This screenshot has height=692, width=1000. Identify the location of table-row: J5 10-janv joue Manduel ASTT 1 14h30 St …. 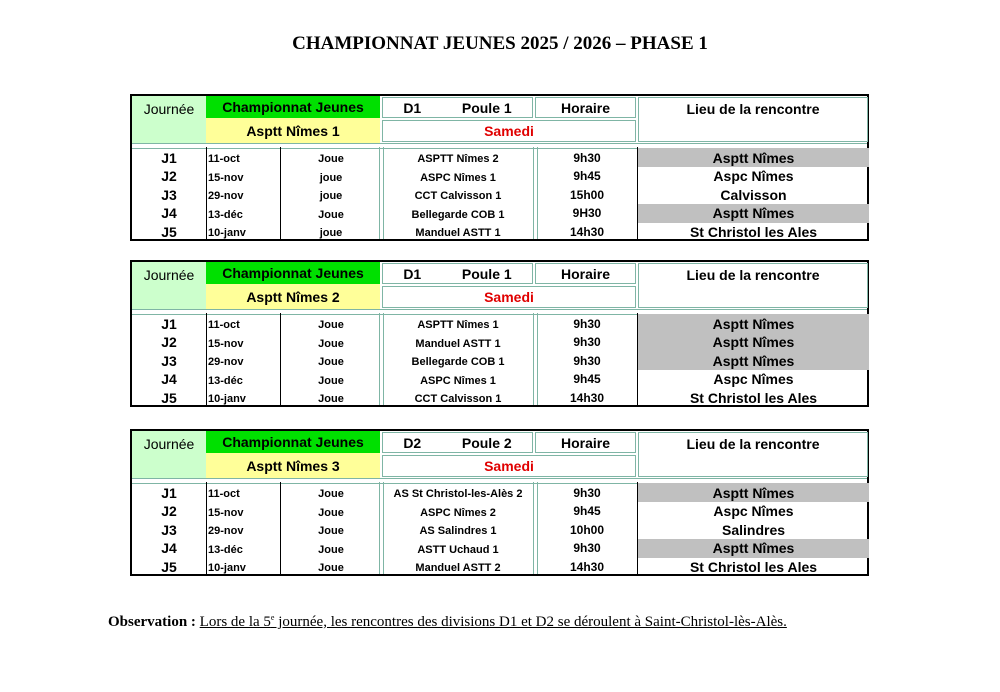
(499, 231).